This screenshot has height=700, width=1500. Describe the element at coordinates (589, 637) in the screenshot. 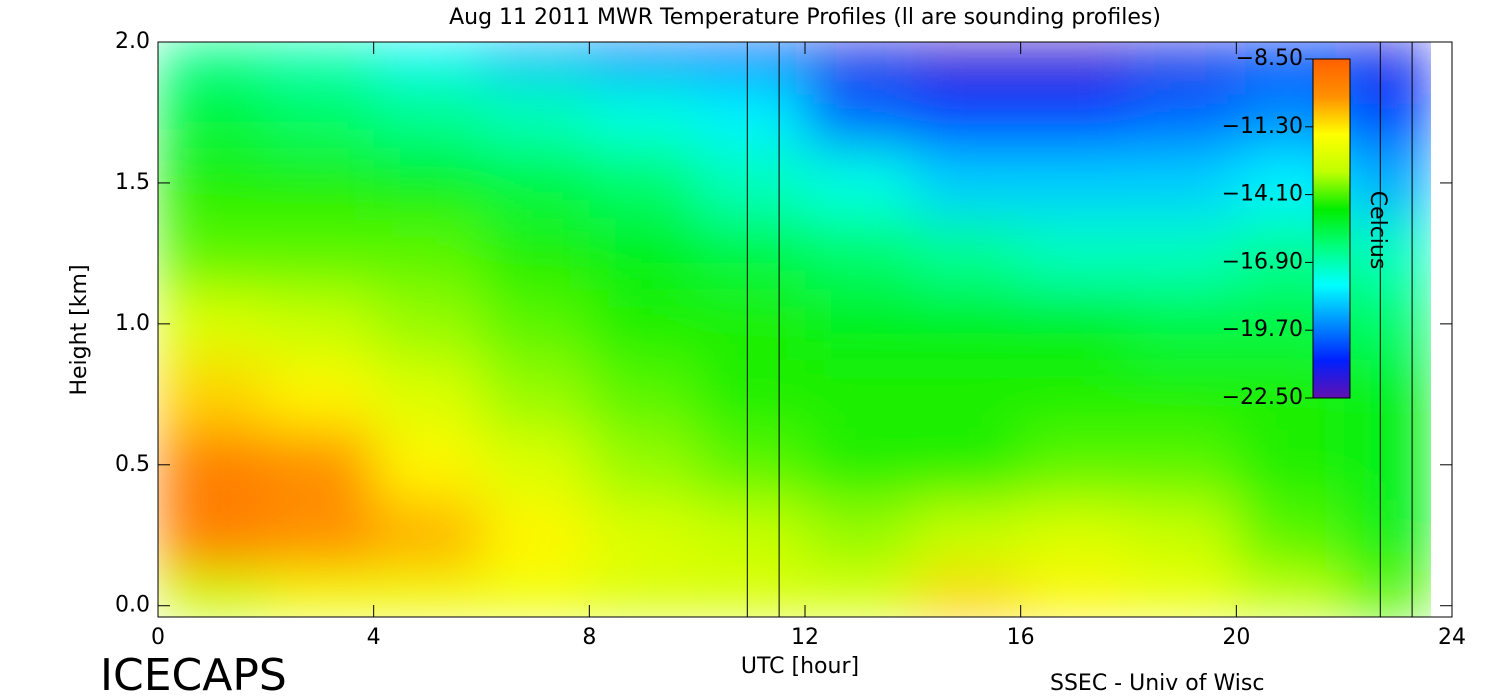

I see `x-tick-label: 8` at that location.